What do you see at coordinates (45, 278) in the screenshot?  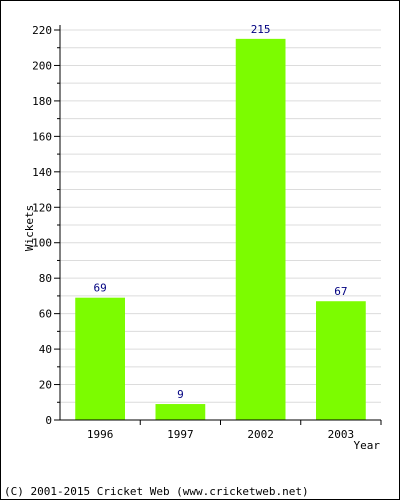 I see `y-tick-label: 80` at bounding box center [45, 278].